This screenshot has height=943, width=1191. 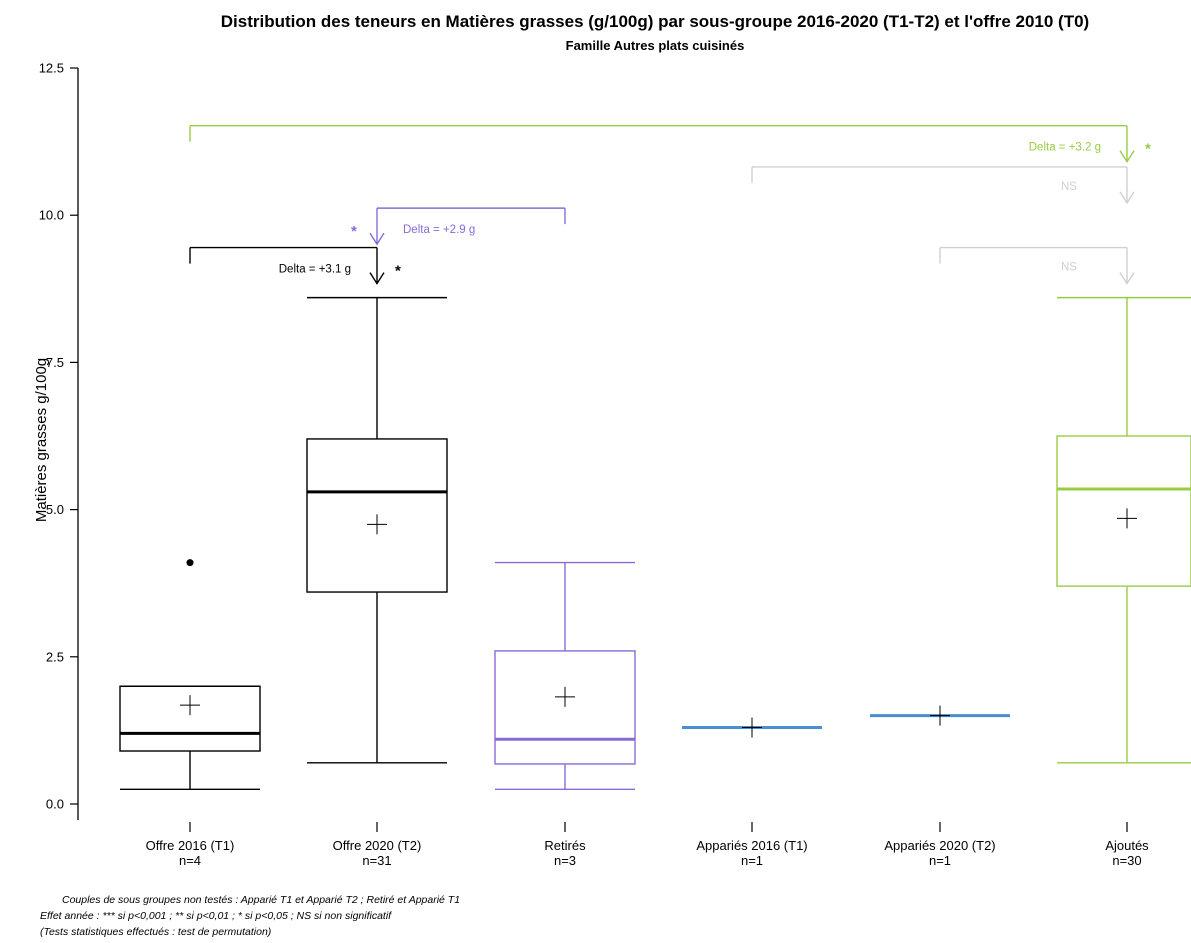 I want to click on y-tick-label: 12.5, so click(x=51, y=68).